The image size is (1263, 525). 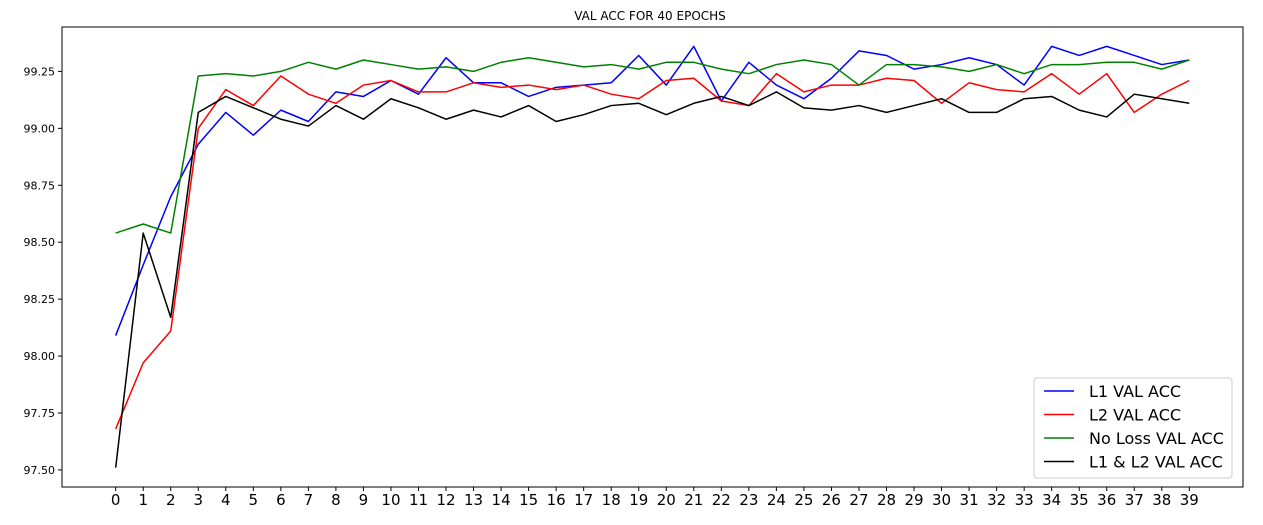 I want to click on x-tick-label: 4, so click(x=226, y=500).